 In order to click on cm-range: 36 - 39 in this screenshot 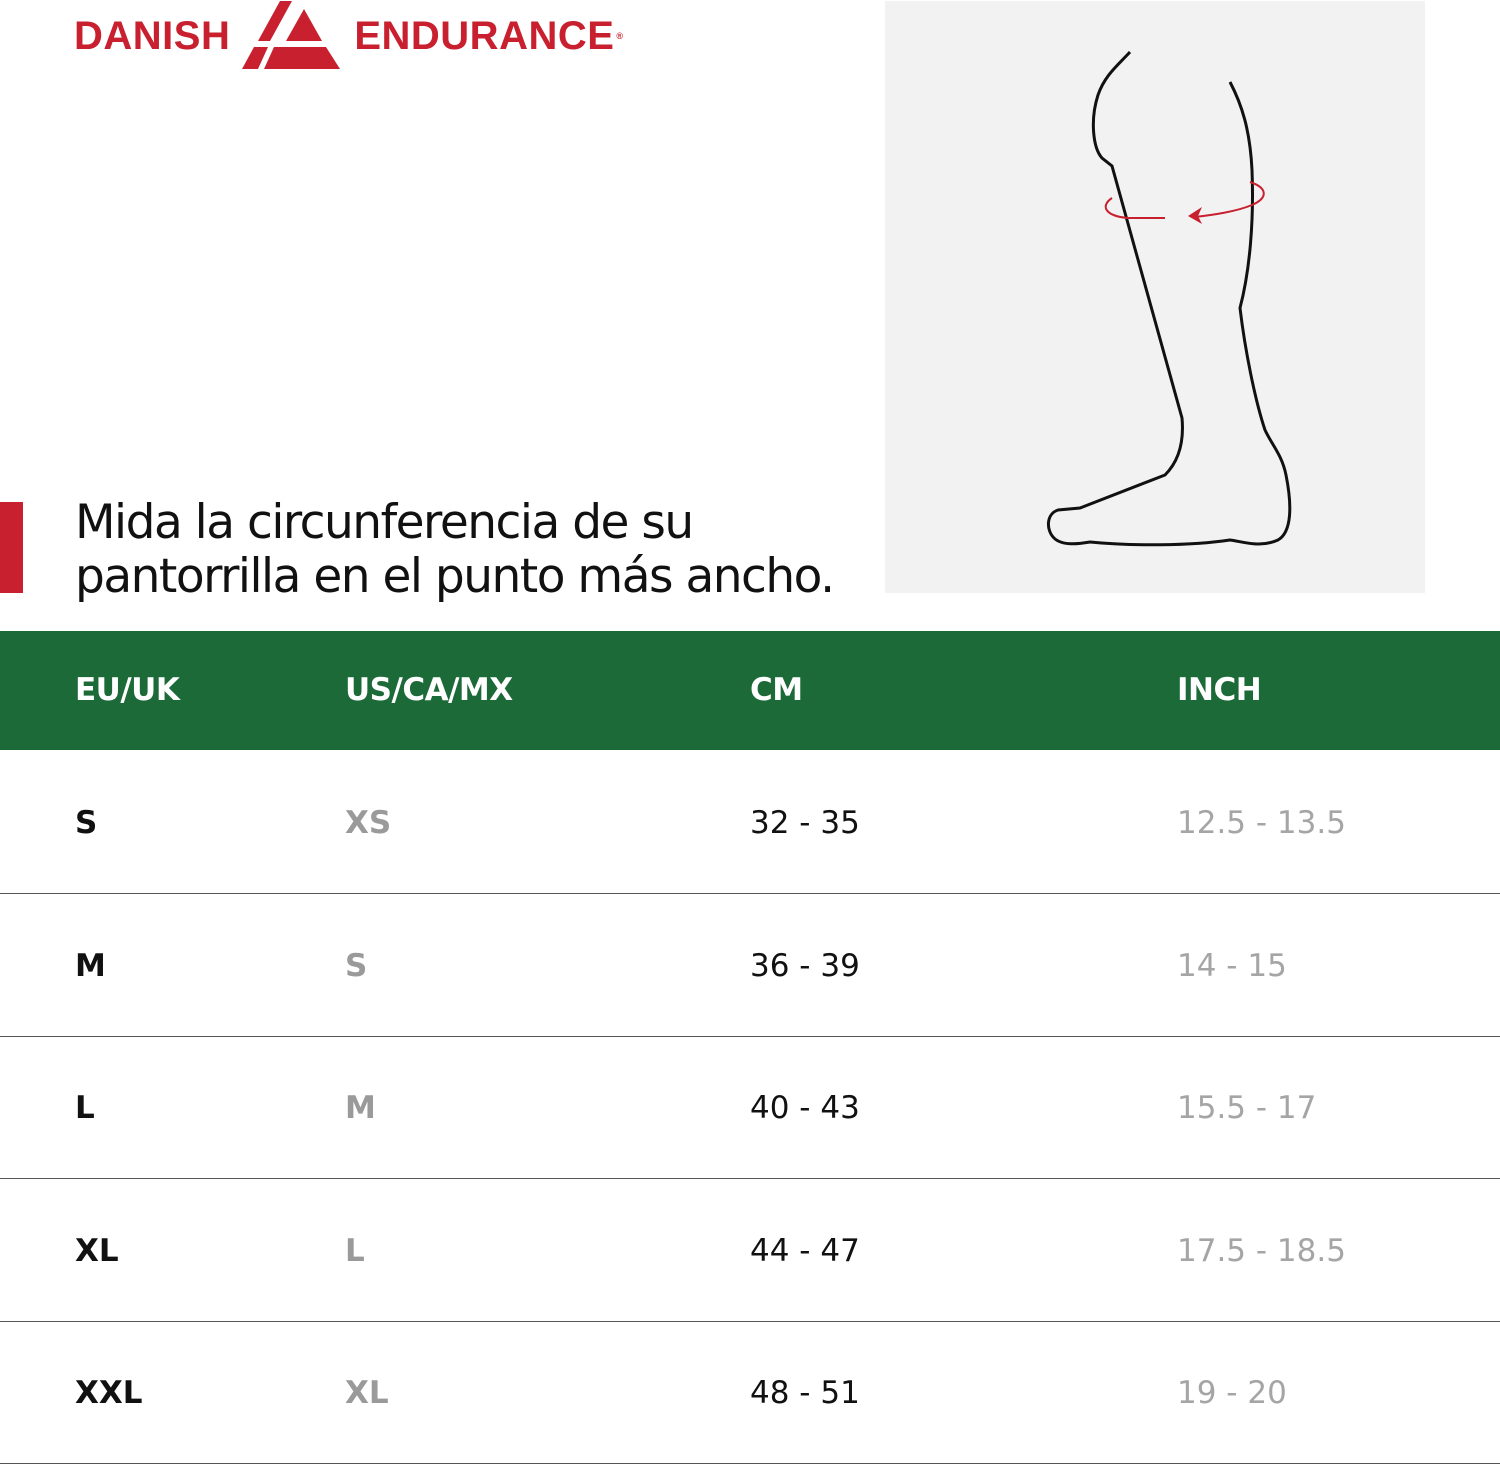, I will do `click(805, 965)`.